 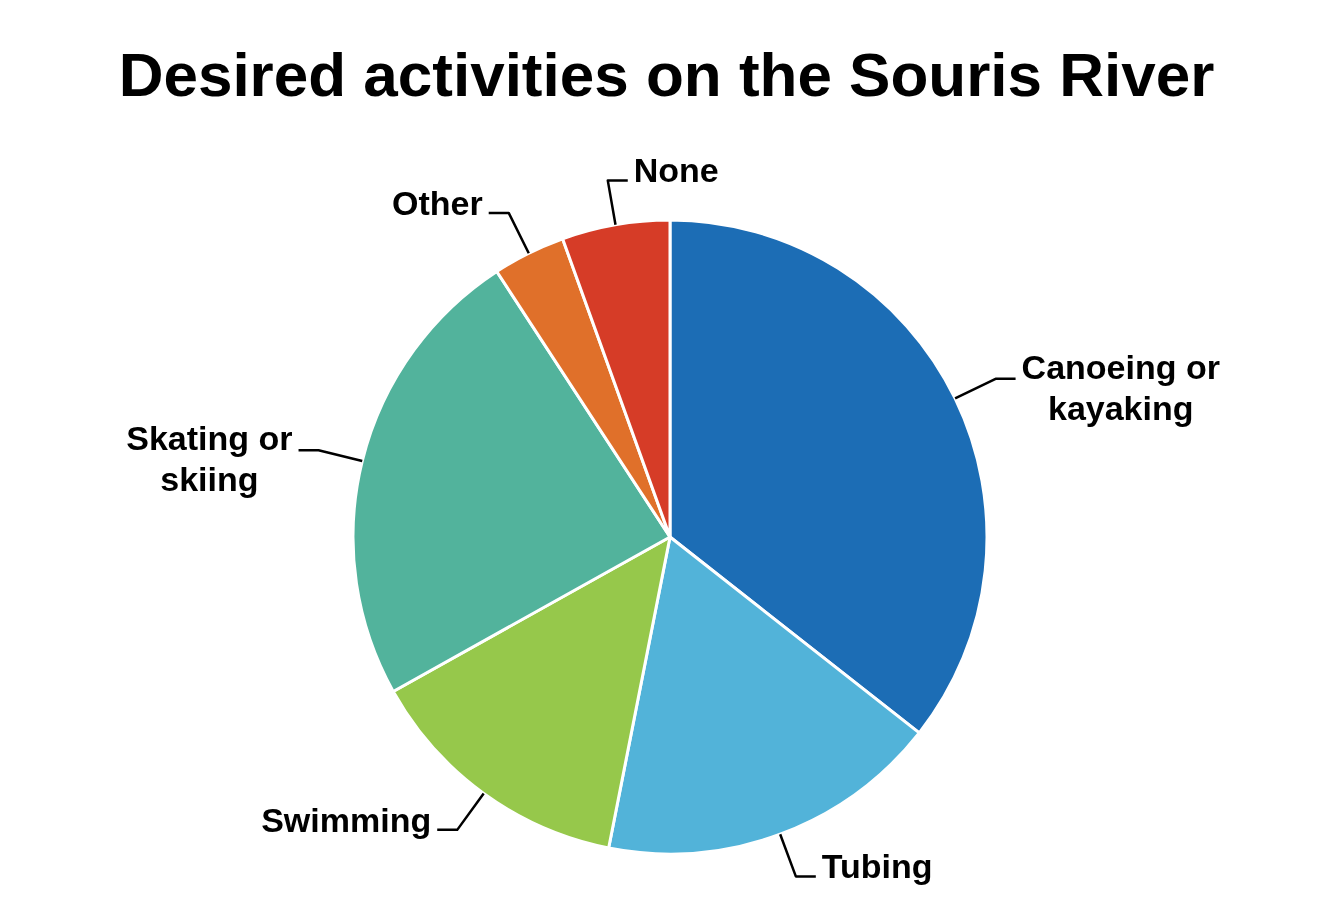 What do you see at coordinates (877, 866) in the screenshot?
I see `slice-label: Tubing` at bounding box center [877, 866].